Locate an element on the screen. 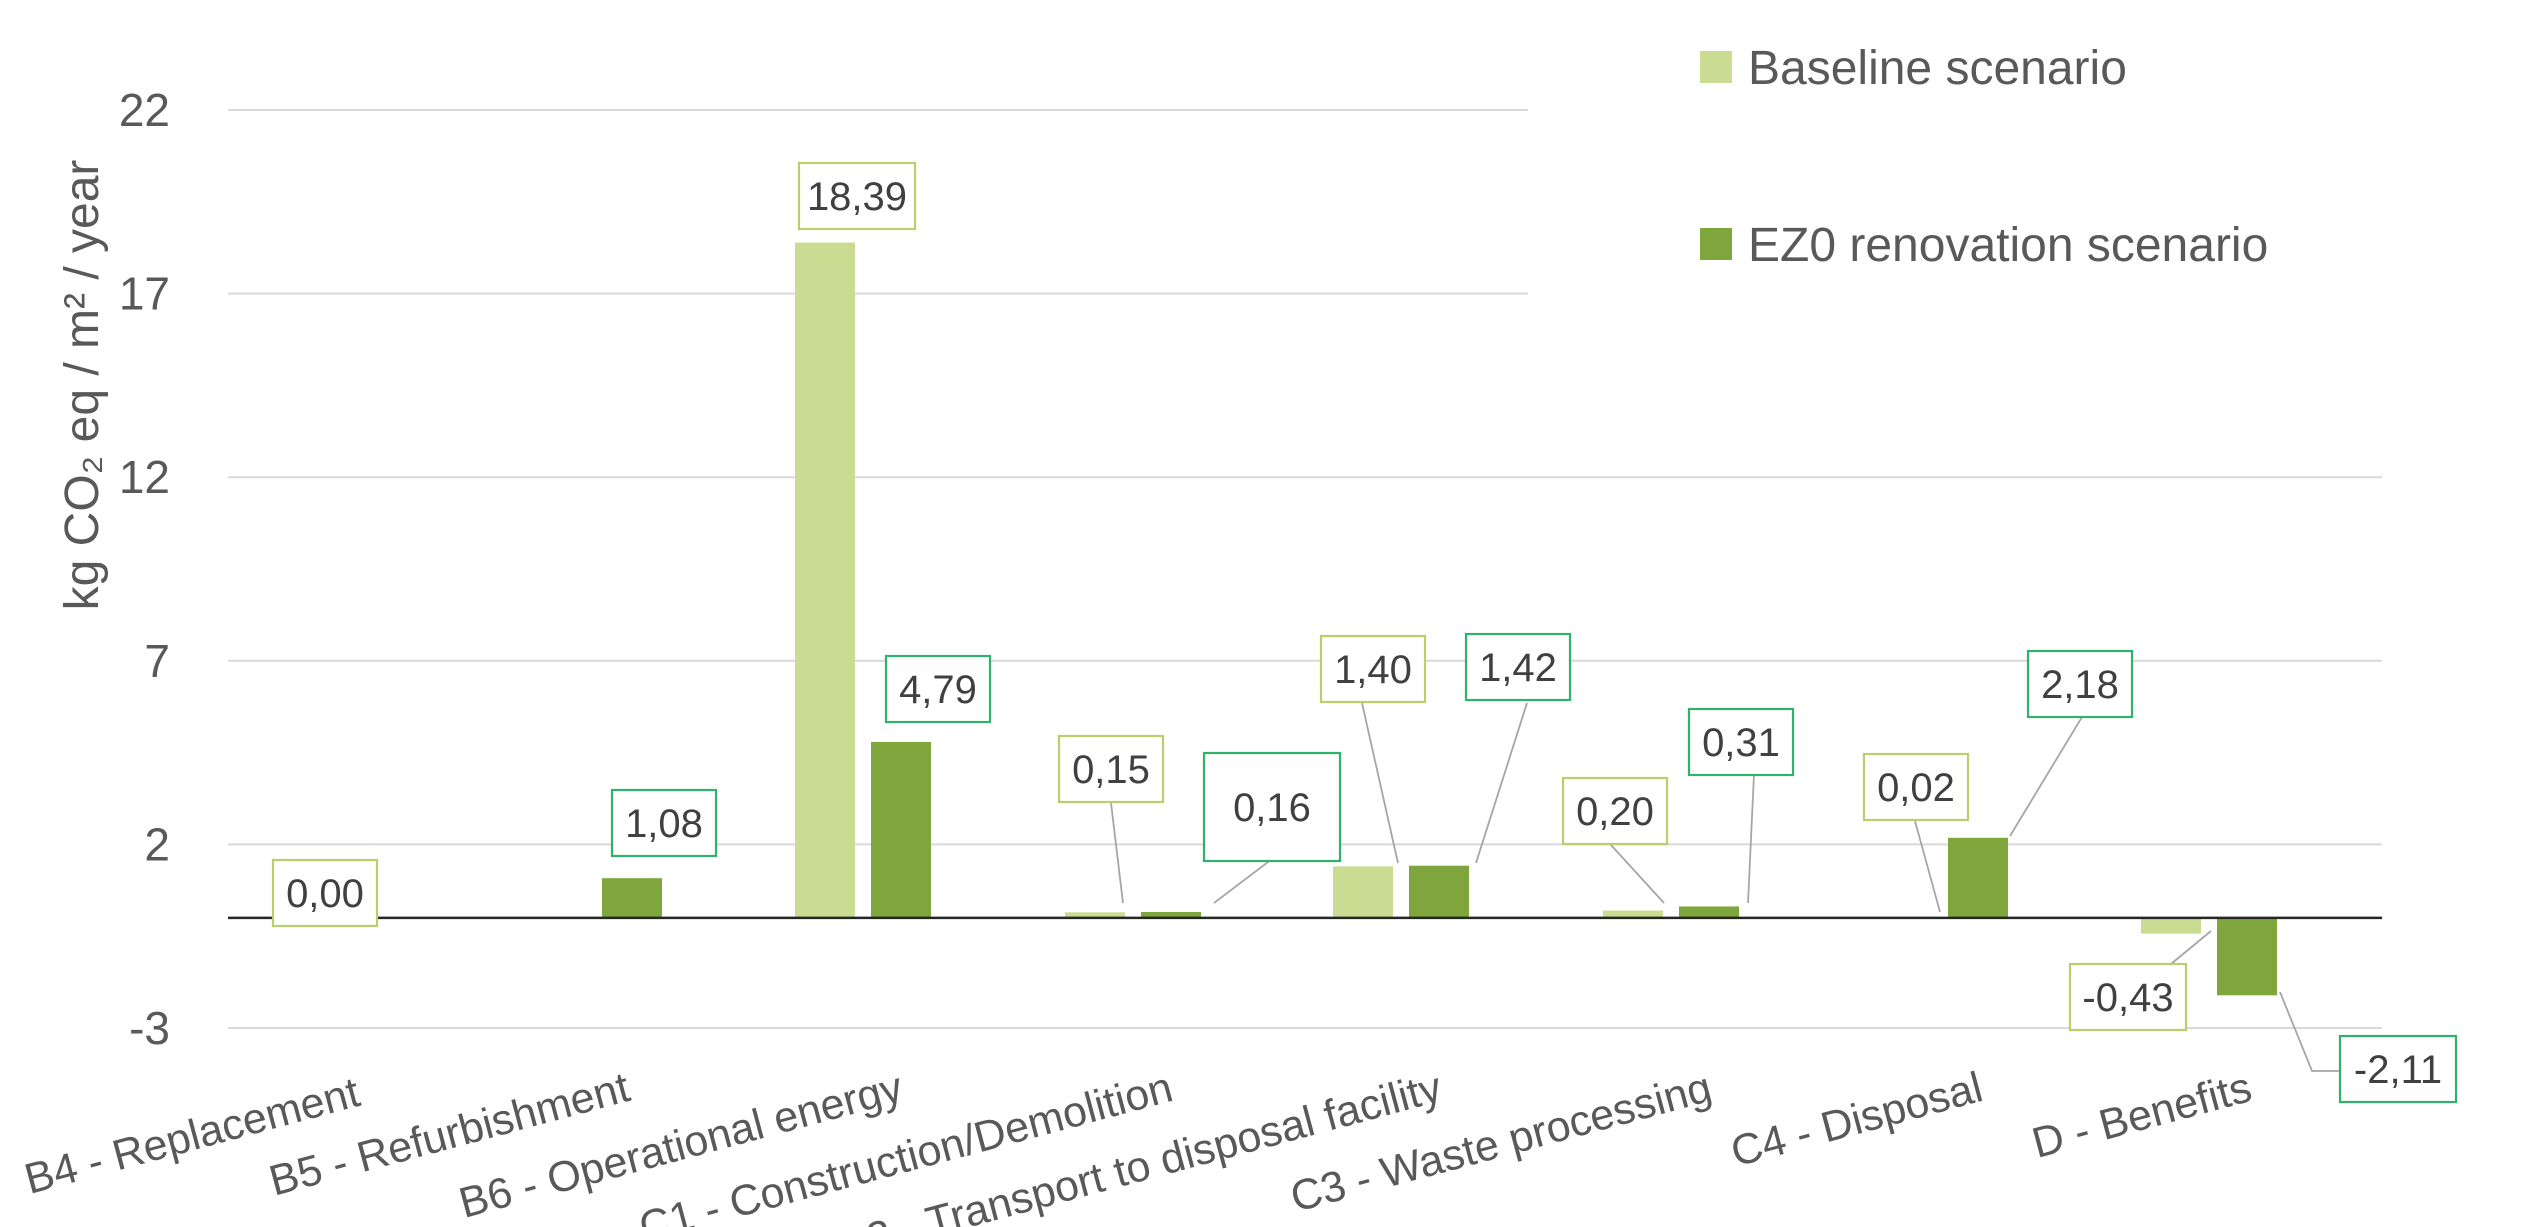 This screenshot has width=2521, height=1227. data-label: 0,00 is located at coordinates (325, 894).